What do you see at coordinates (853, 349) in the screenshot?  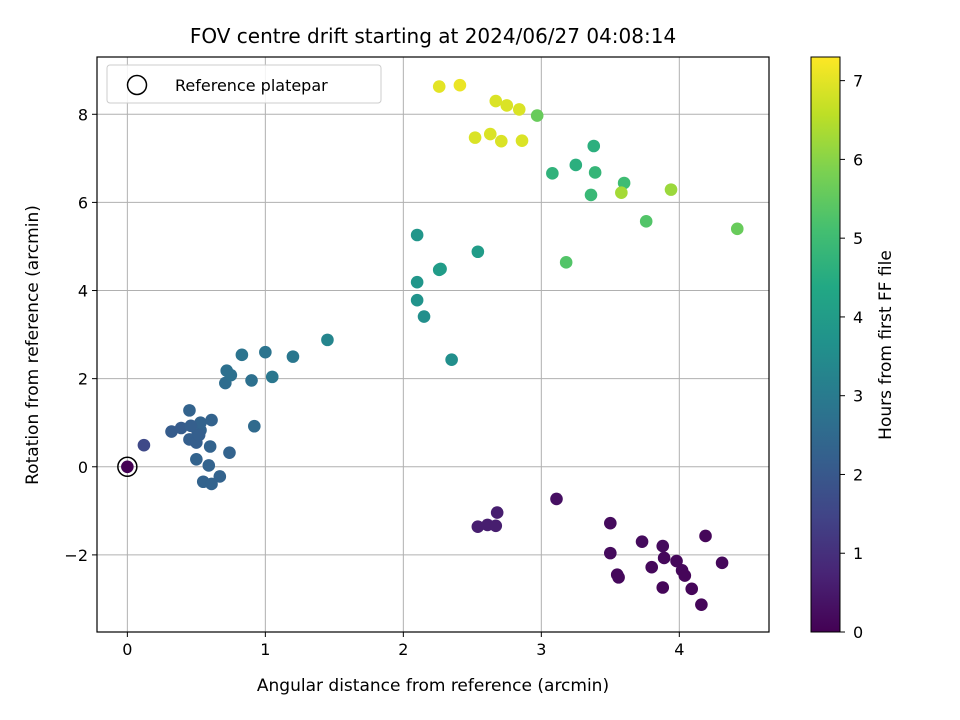 I see `colorbar: 0 1 2 3 4 5 6 7 Hours from first FF file` at bounding box center [853, 349].